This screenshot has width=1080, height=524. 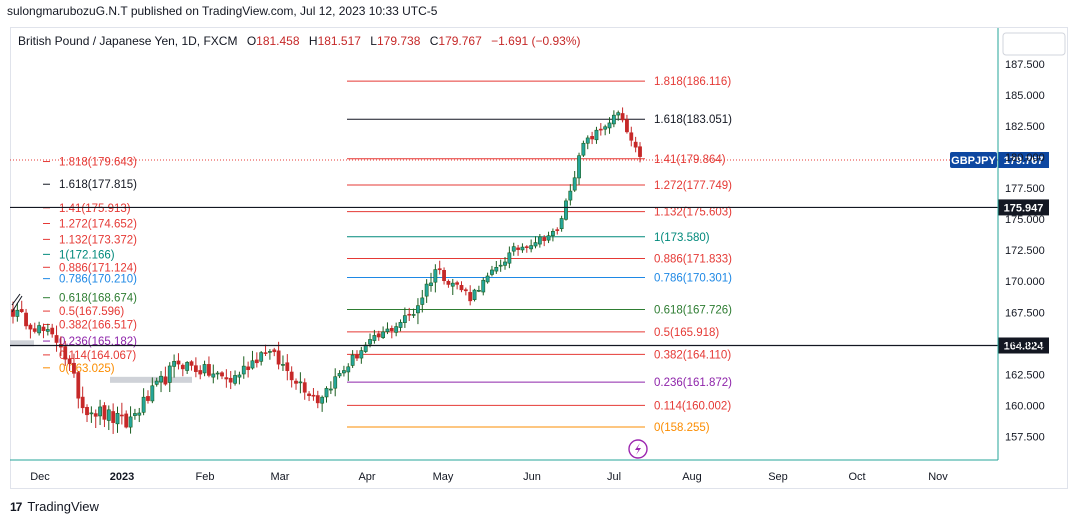 What do you see at coordinates (1025, 313) in the screenshot?
I see `y-tick-label: 167.500` at bounding box center [1025, 313].